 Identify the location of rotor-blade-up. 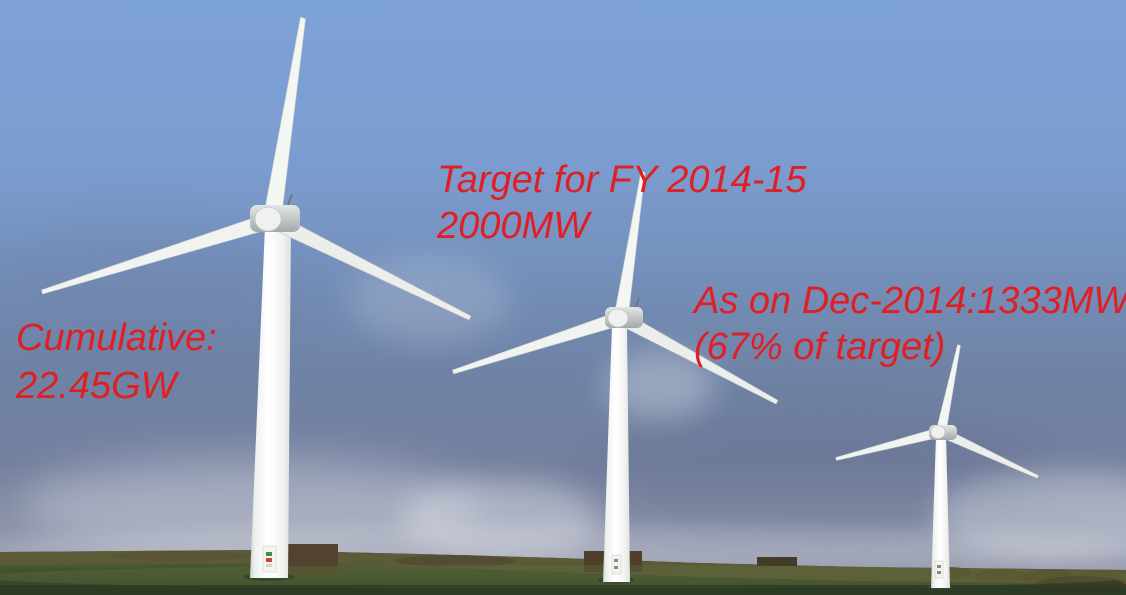
(284, 119).